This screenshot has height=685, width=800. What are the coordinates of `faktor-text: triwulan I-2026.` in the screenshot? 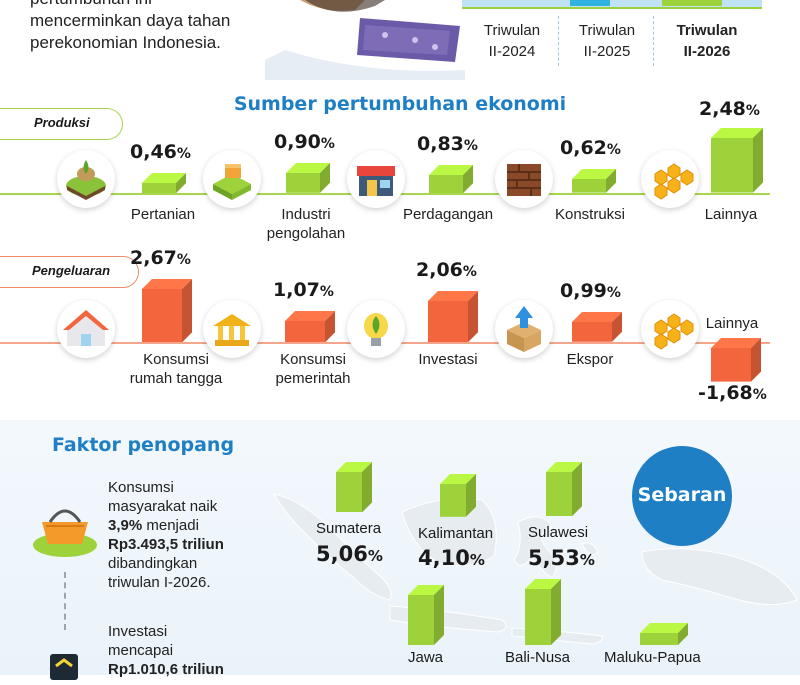 It's located at (159, 582).